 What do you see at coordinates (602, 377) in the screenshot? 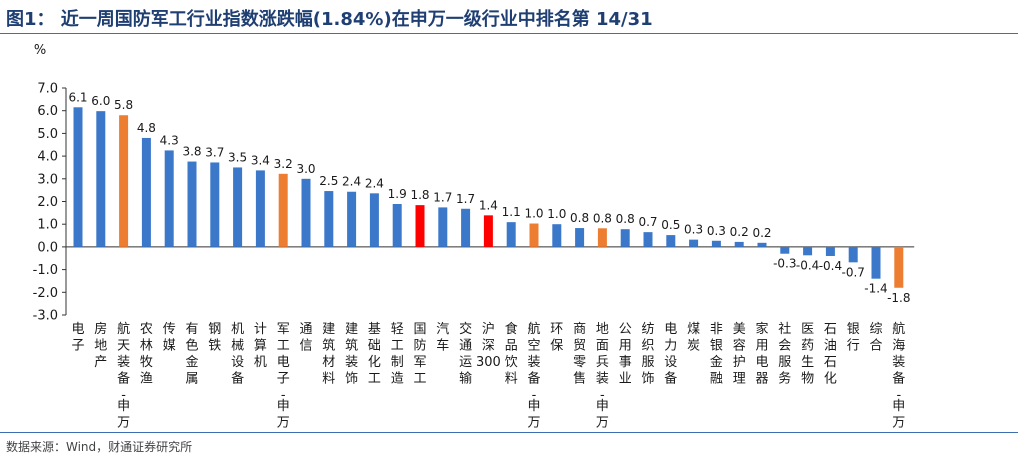
I see `category-label: 地面兵装-申万三` at bounding box center [602, 377].